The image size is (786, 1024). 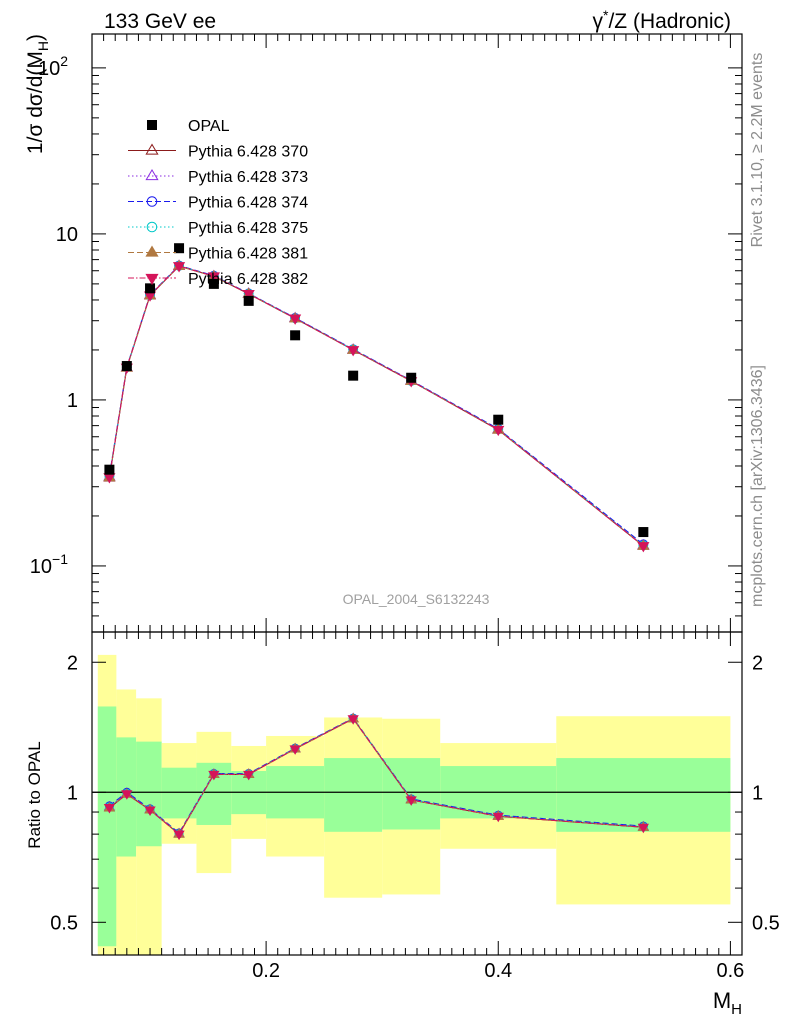 What do you see at coordinates (64, 923) in the screenshot?
I see `ratio-ytick-label-left: 0.5` at bounding box center [64, 923].